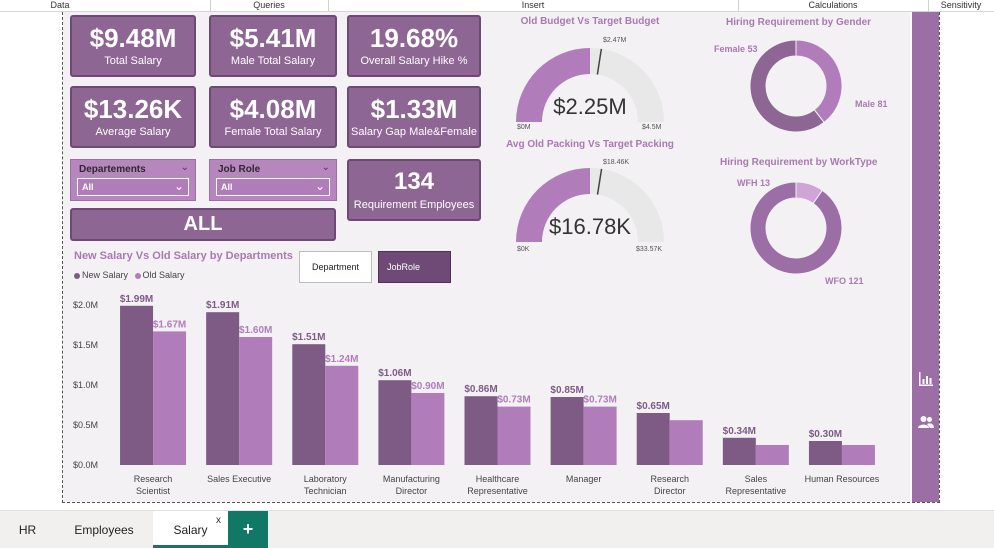  I want to click on kpi-value: 134, so click(414, 181).